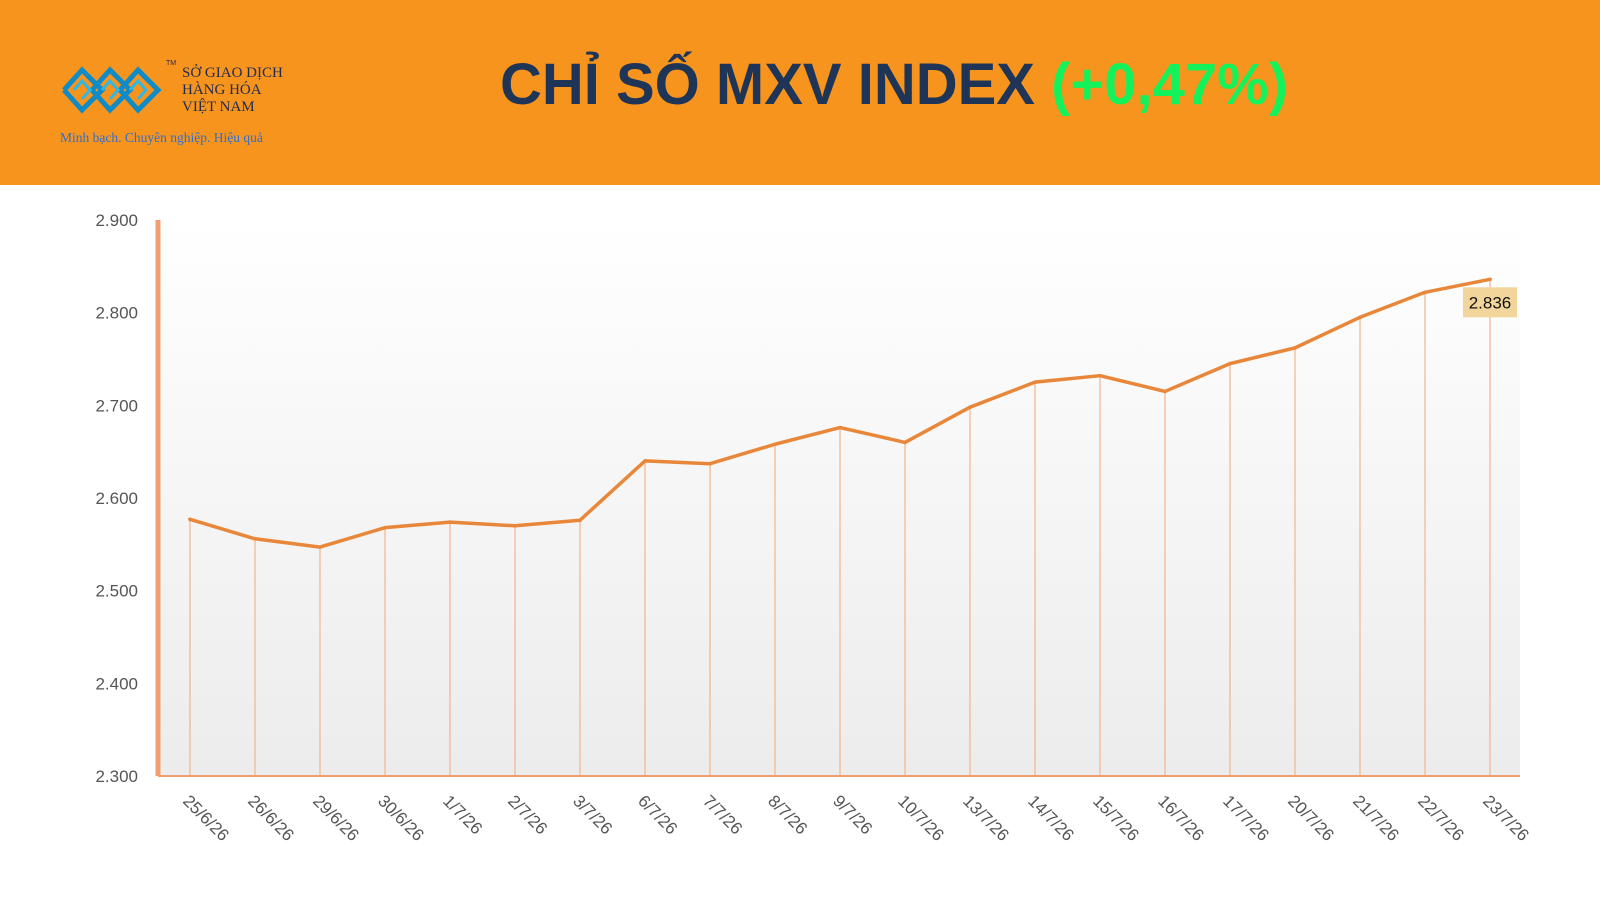  What do you see at coordinates (852, 814) in the screenshot?
I see `x-tick-label: 9/7/26` at bounding box center [852, 814].